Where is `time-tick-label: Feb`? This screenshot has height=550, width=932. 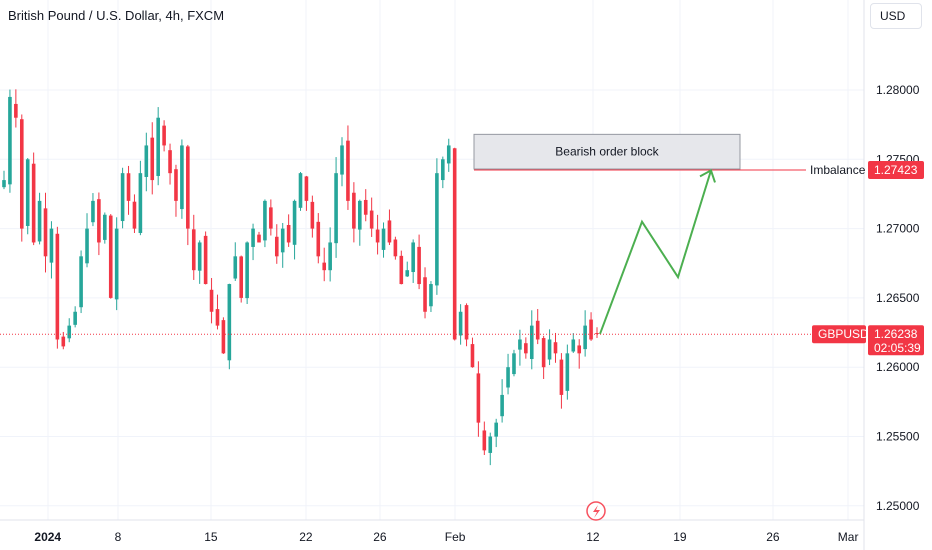 time-tick-label: Feb is located at coordinates (455, 537).